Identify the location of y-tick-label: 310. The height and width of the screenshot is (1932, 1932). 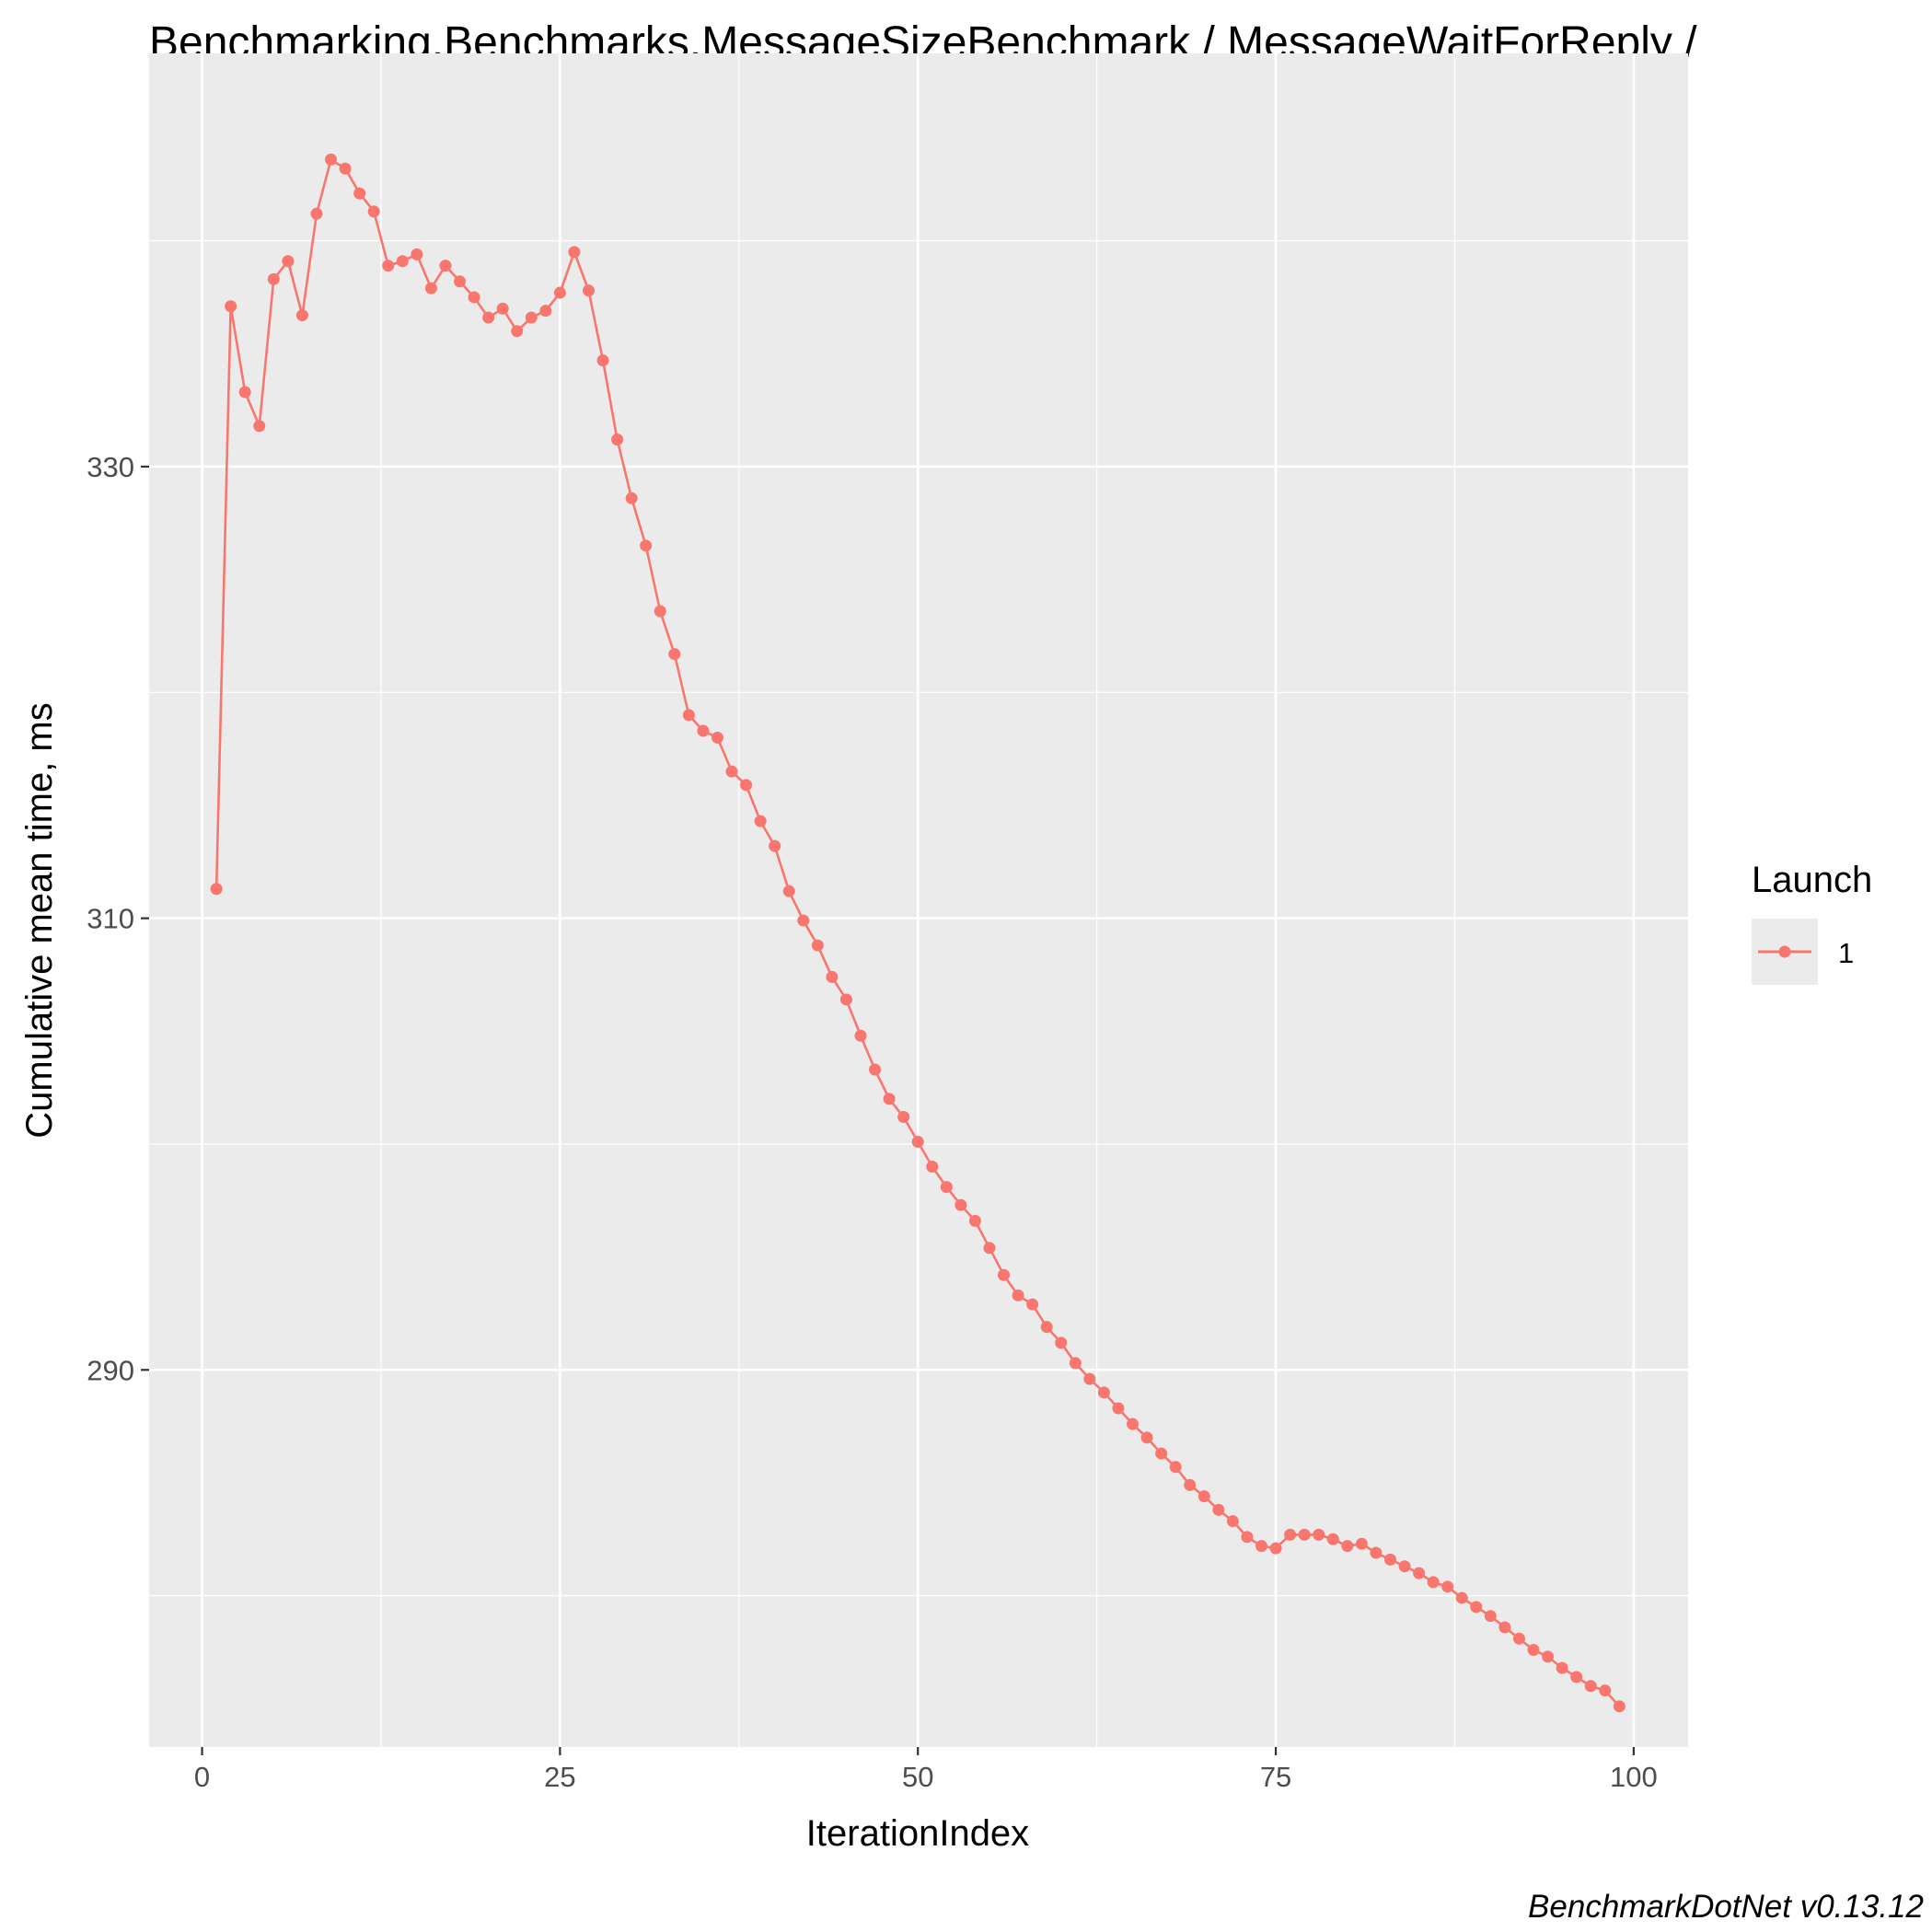
(111, 919).